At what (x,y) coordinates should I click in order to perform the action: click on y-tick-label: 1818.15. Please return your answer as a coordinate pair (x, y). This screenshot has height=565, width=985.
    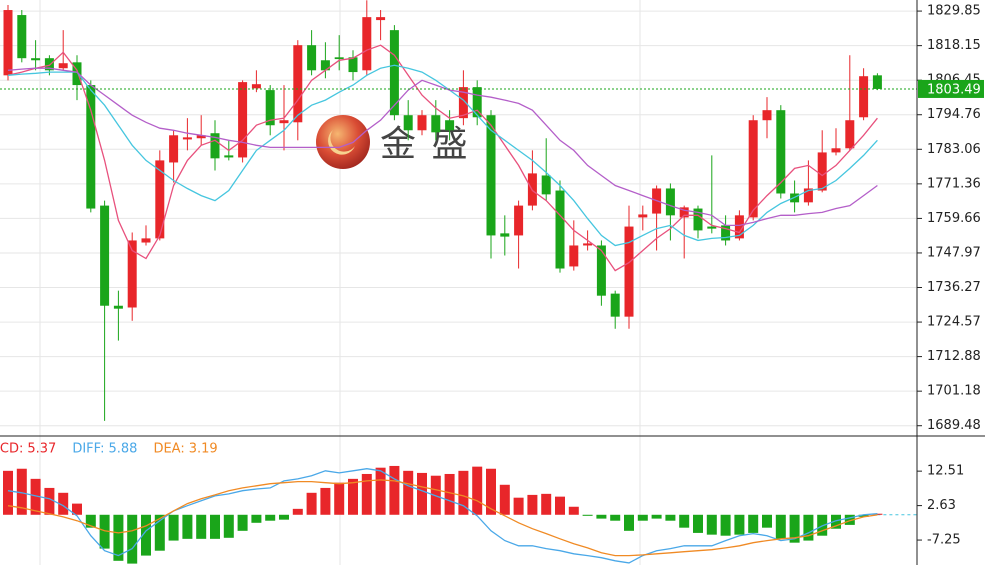
    Looking at the image, I should click on (954, 45).